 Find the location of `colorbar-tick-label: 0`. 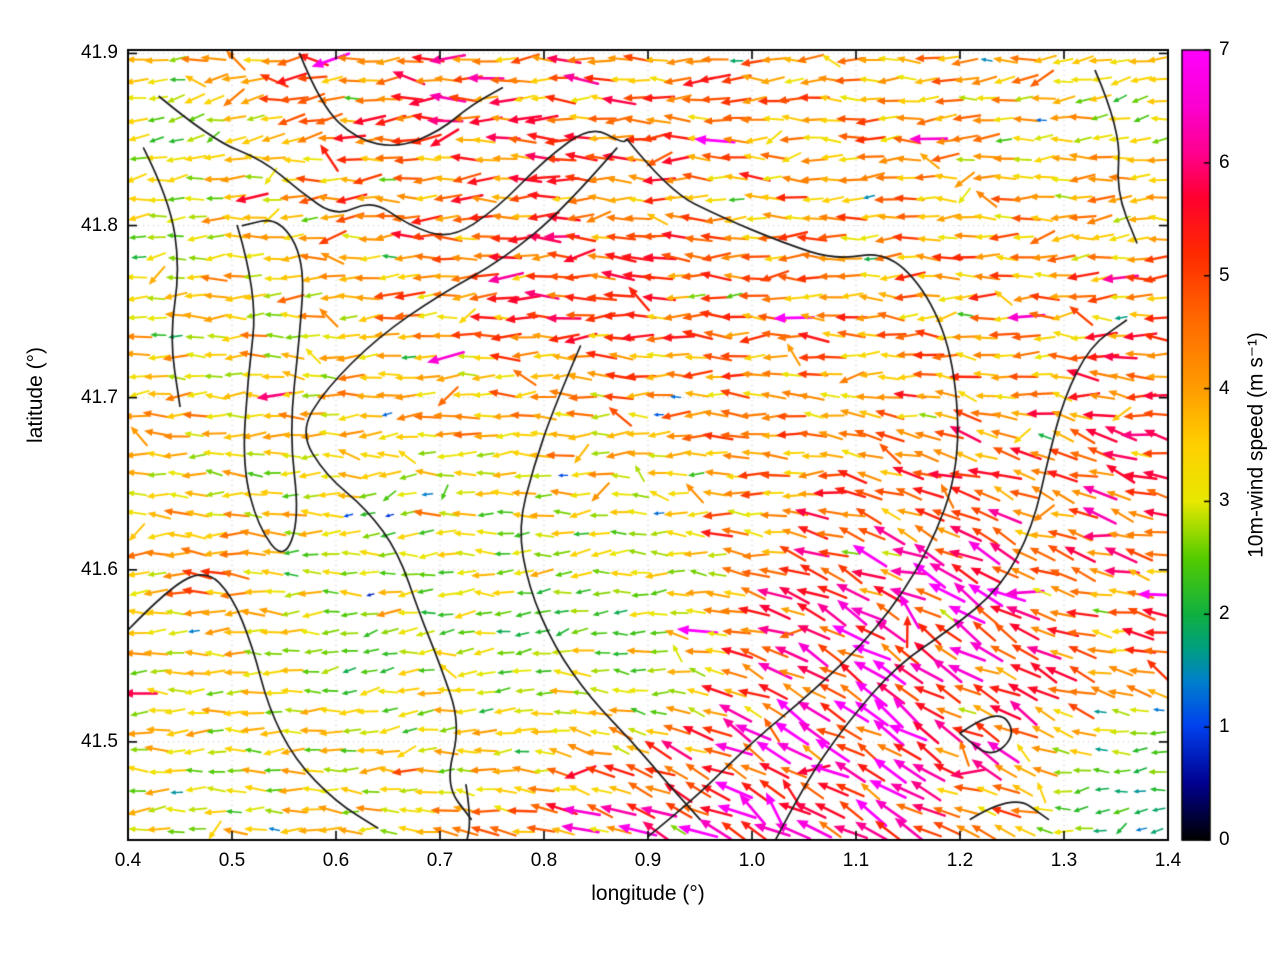

colorbar-tick-label: 0 is located at coordinates (1224, 839).